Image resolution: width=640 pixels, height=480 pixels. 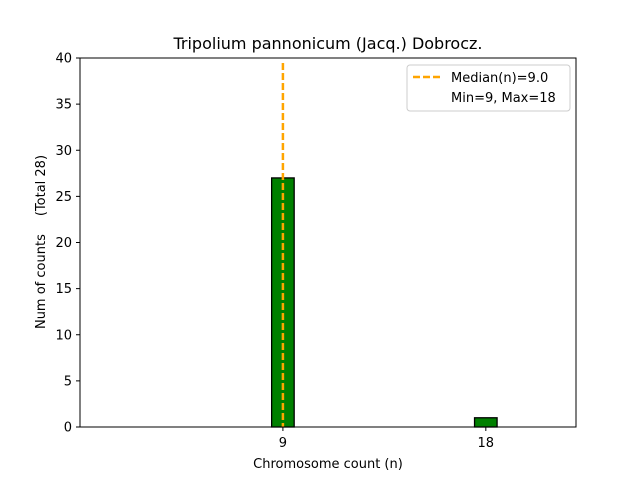 I want to click on x-axis-label: Chromosome count (n), so click(x=328, y=464).